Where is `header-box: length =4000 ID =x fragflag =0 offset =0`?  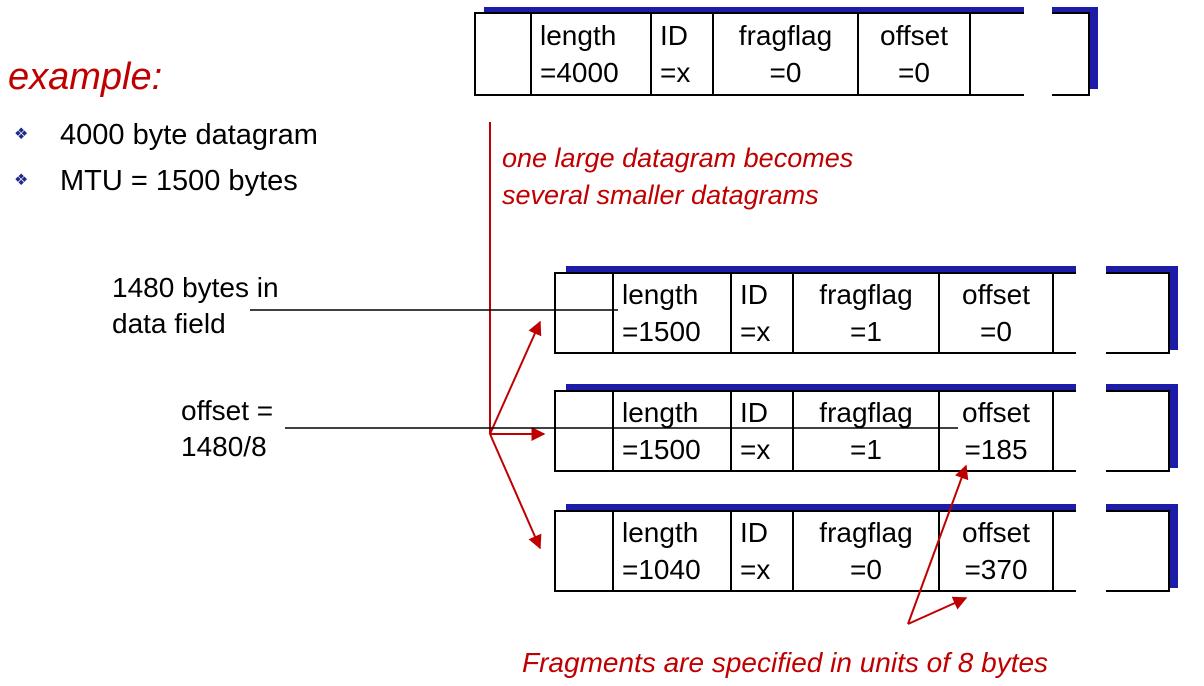 header-box: length =4000 ID =x fragflag =0 offset =0 is located at coordinates (782, 54).